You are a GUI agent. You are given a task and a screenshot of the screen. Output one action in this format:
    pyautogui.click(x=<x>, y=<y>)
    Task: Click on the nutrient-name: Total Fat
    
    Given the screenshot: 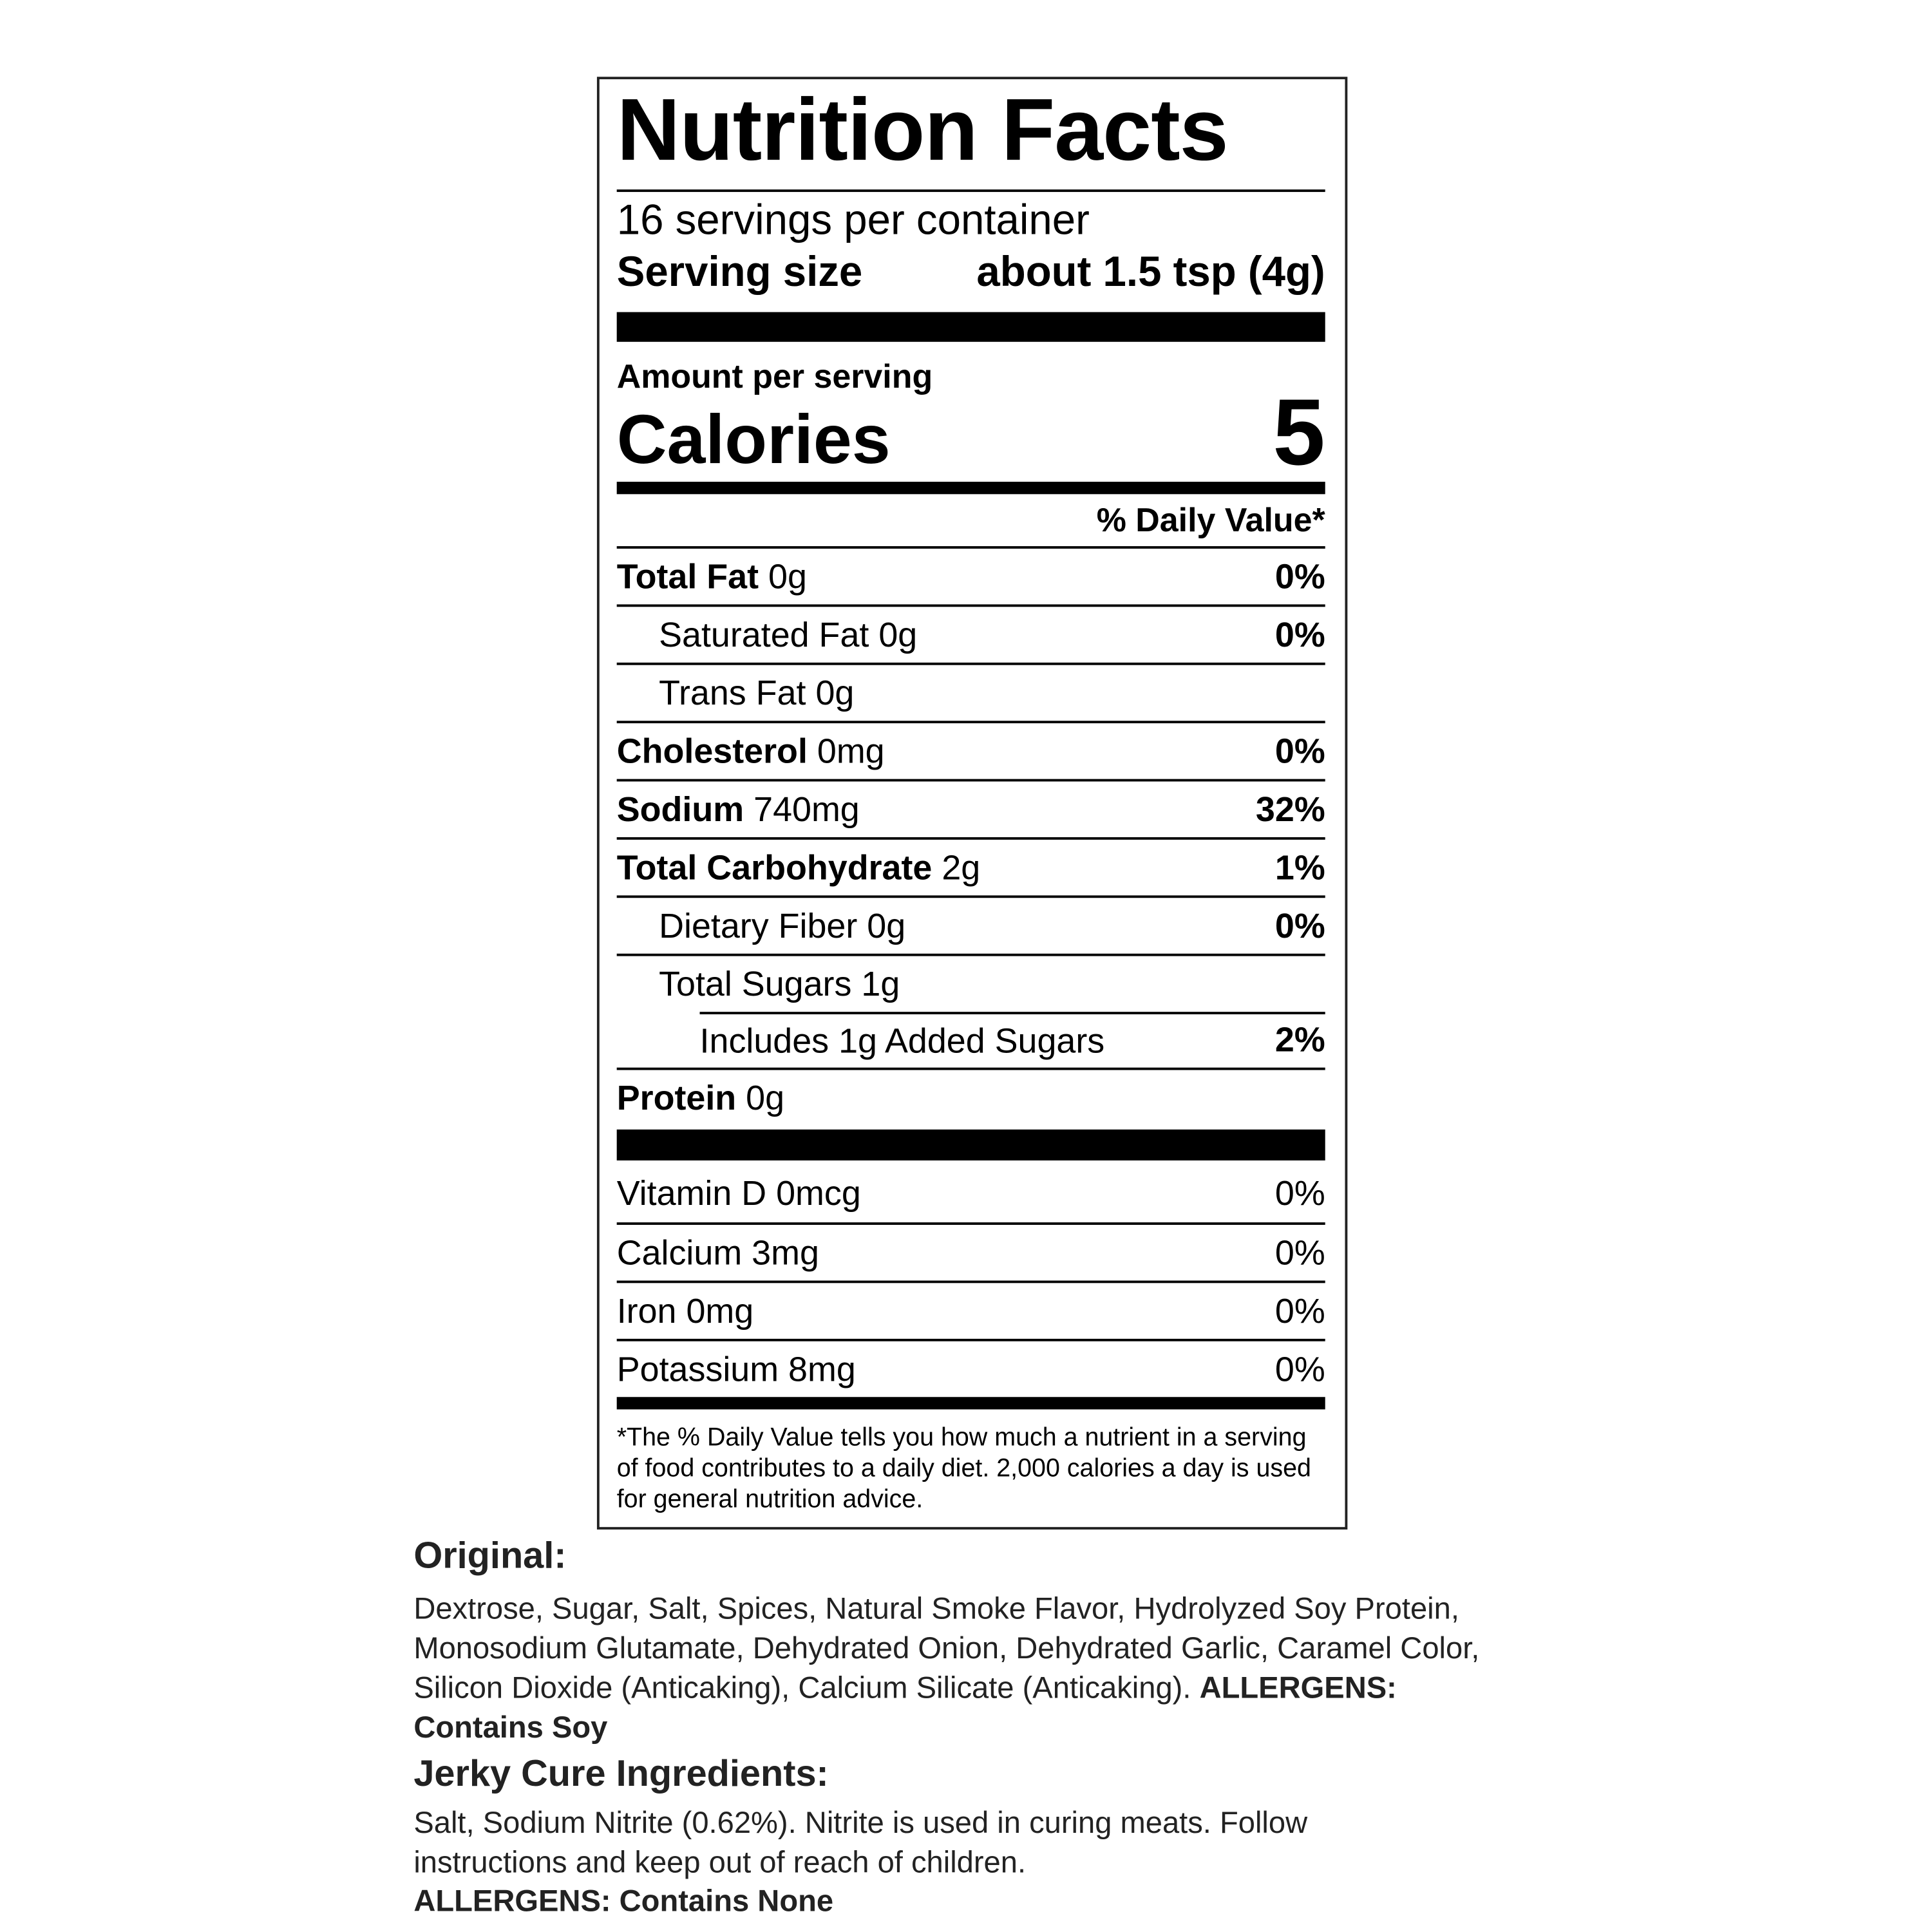 What is the action you would take?
    pyautogui.click(x=687, y=576)
    